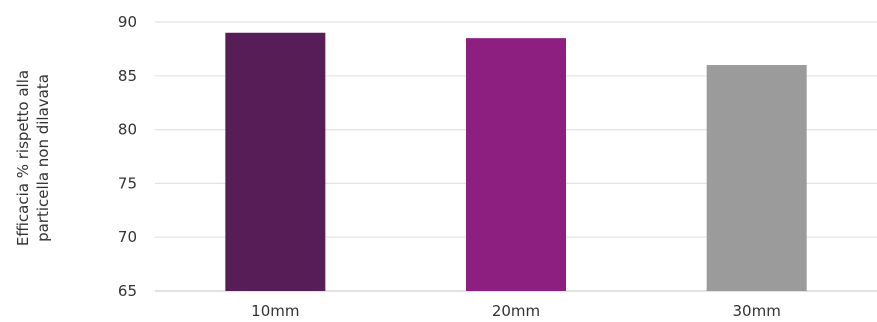  What do you see at coordinates (127, 237) in the screenshot?
I see `y-tick-label: 70` at bounding box center [127, 237].